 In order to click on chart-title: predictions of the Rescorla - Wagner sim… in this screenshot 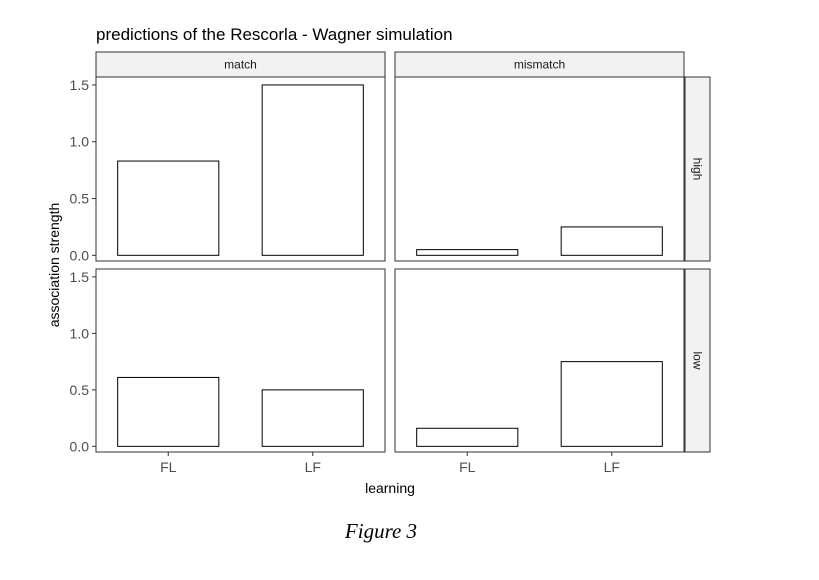, I will do `click(274, 34)`.